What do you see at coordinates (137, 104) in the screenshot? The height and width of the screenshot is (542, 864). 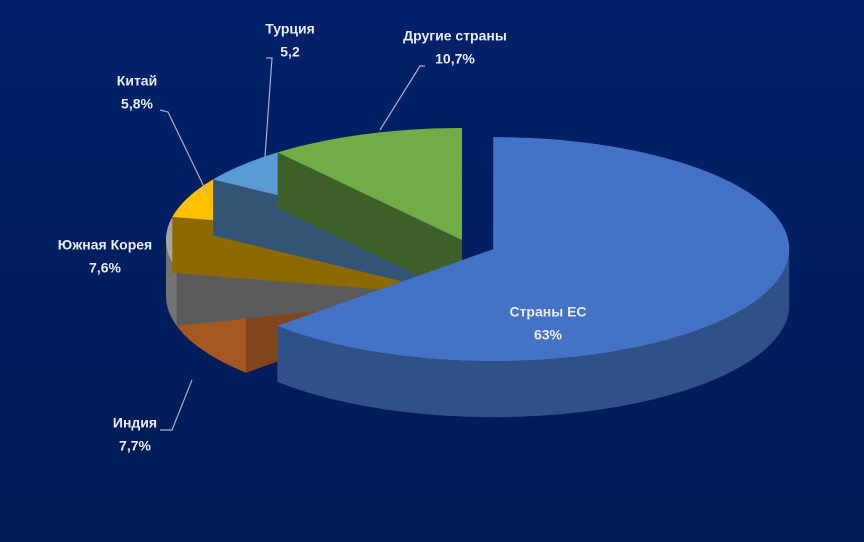 I see `value-label: 5,8%` at bounding box center [137, 104].